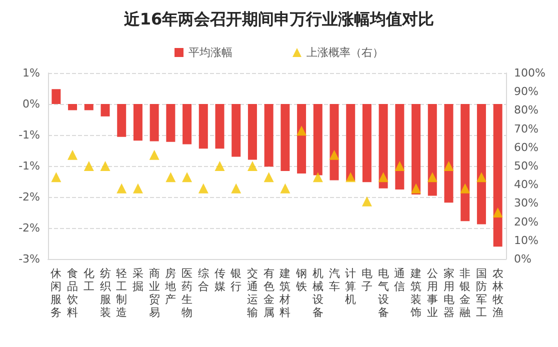 The image size is (558, 347). I want to click on y2-tick-label: 80%, so click(526, 110).